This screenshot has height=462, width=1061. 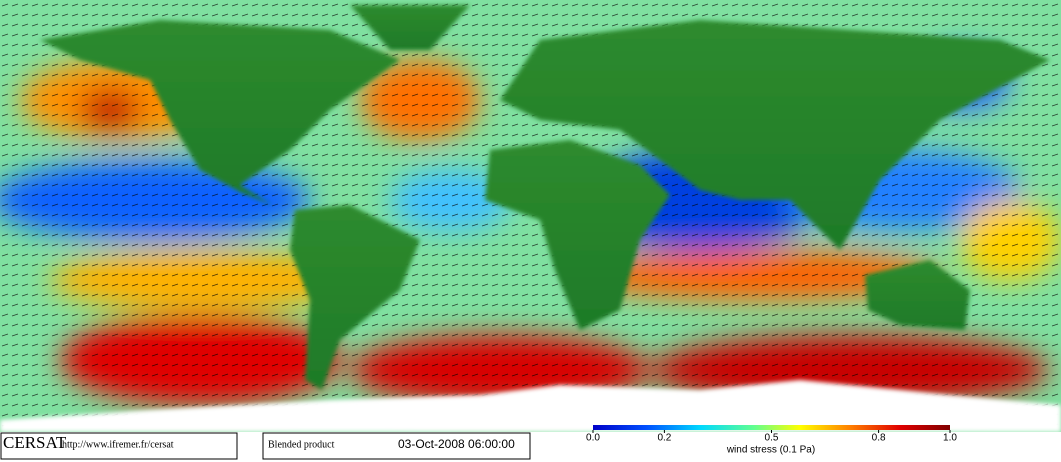 I want to click on colorbar-tick-label: 1.0, so click(x=950, y=438).